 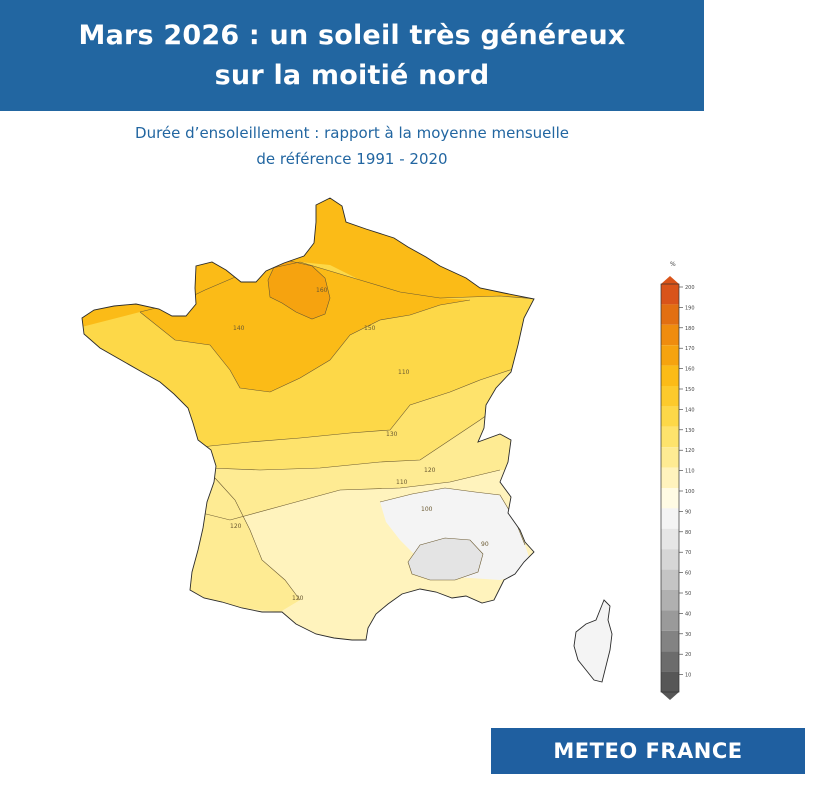 I want to click on isoline-120-aquitaine, so click(x=257, y=539).